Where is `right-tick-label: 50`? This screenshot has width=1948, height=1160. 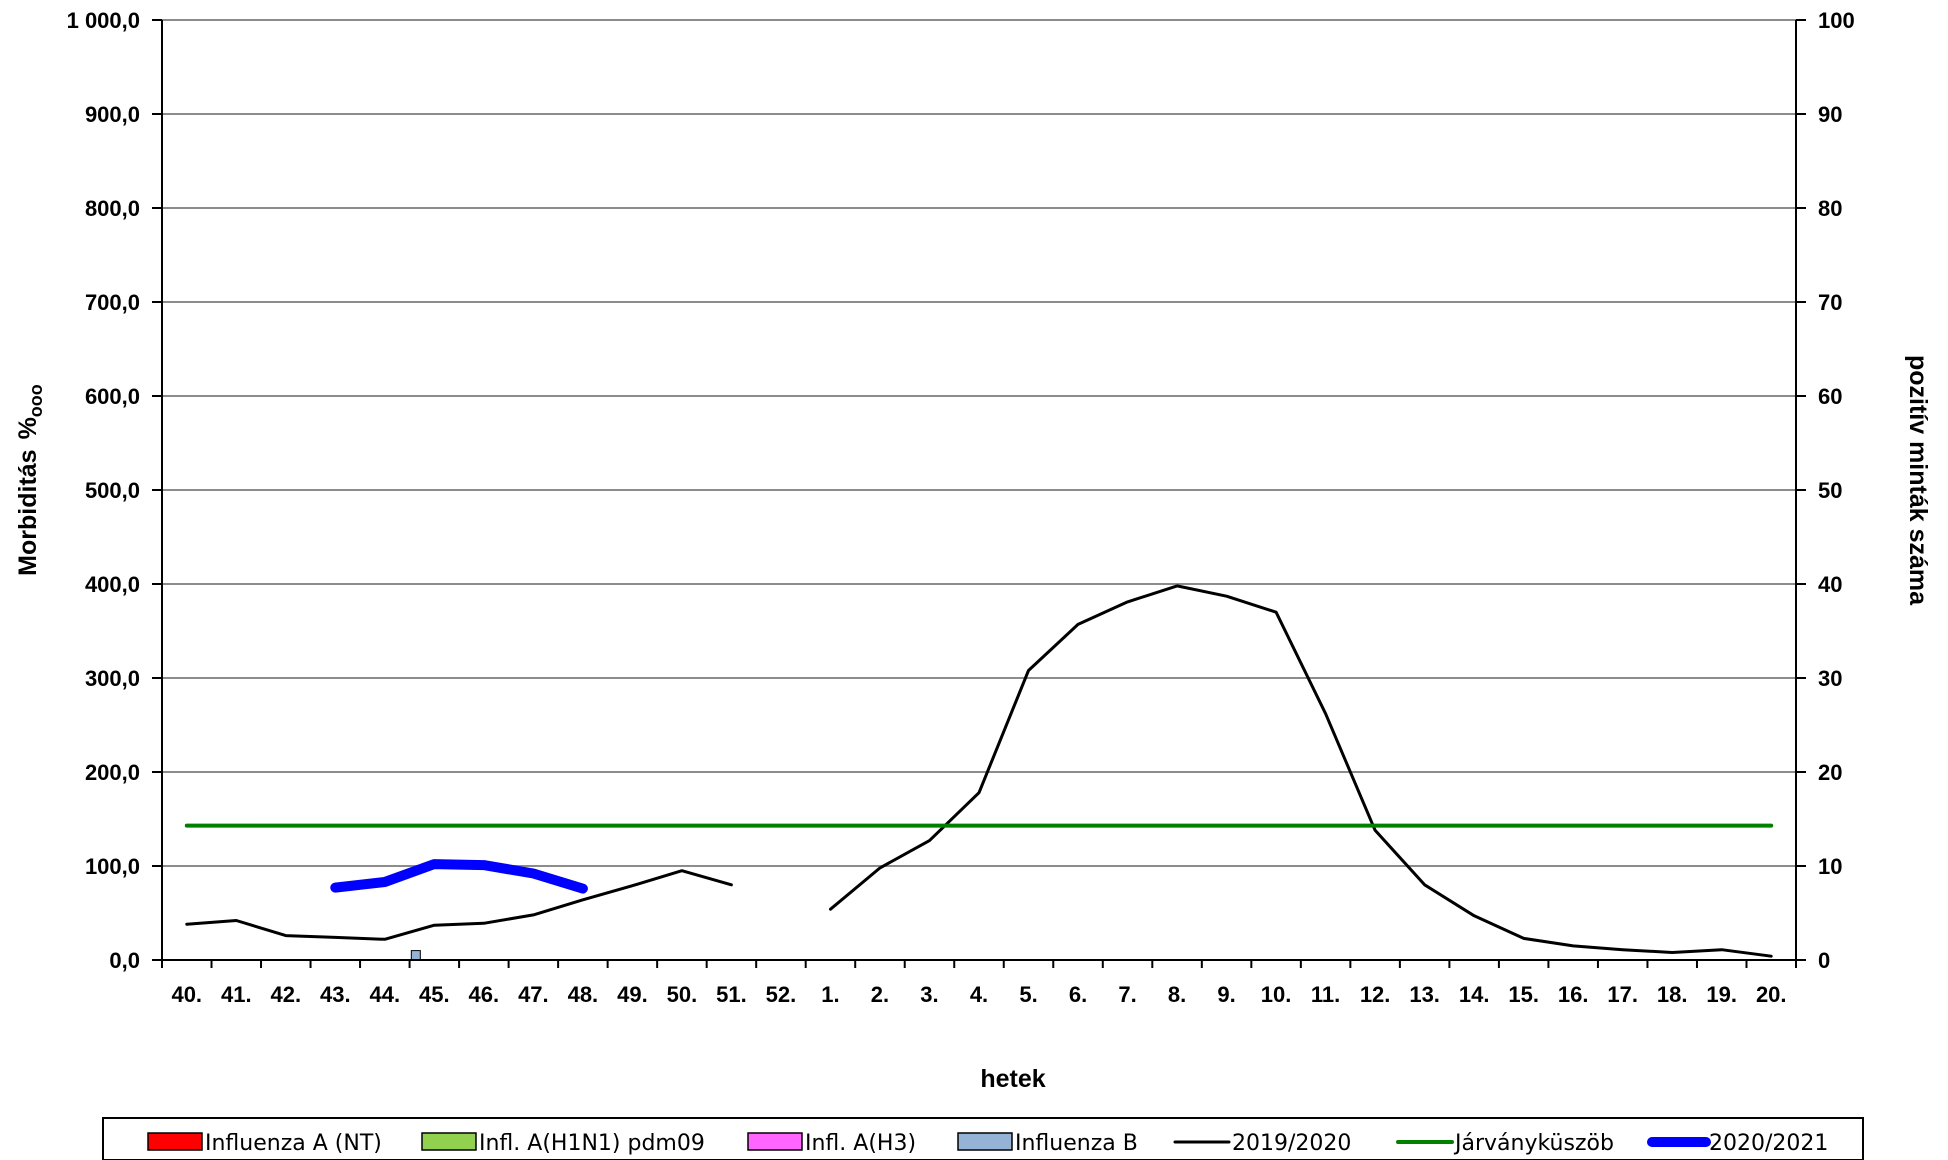
right-tick-label: 50 is located at coordinates (1830, 490).